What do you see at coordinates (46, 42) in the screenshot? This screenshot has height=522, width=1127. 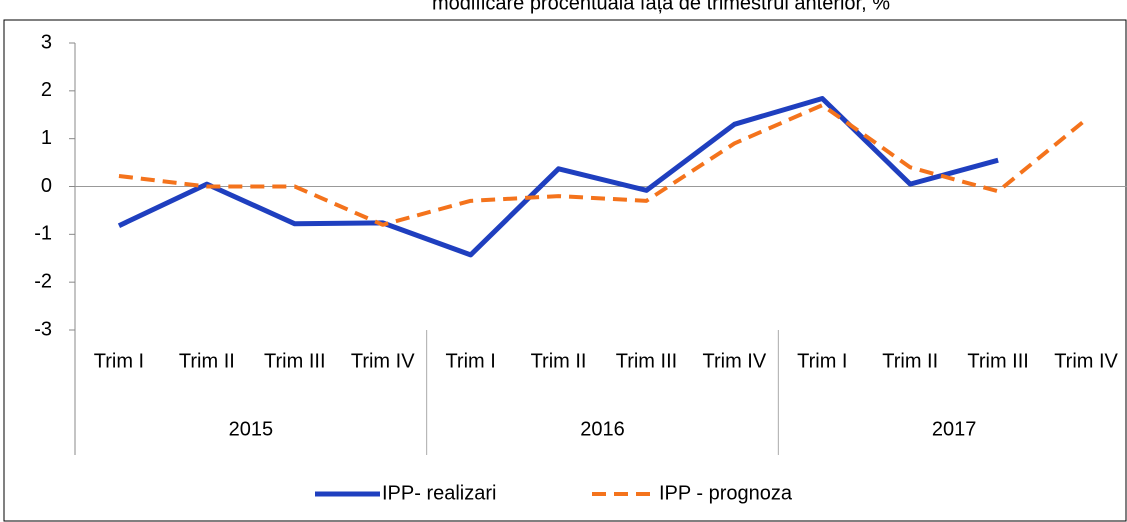 I see `y-tick-label: 3` at bounding box center [46, 42].